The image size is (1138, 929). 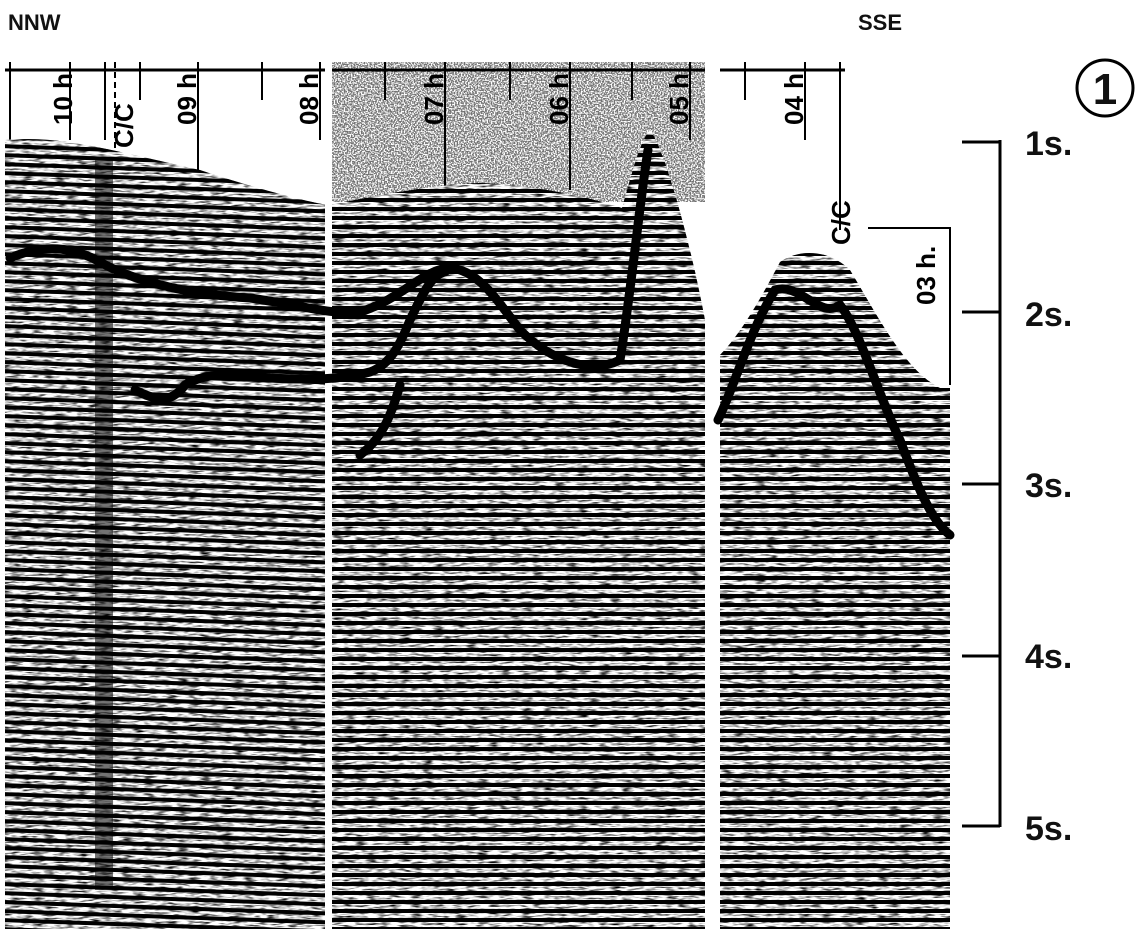 I want to click on direction-right-label: SSE, so click(x=880, y=22).